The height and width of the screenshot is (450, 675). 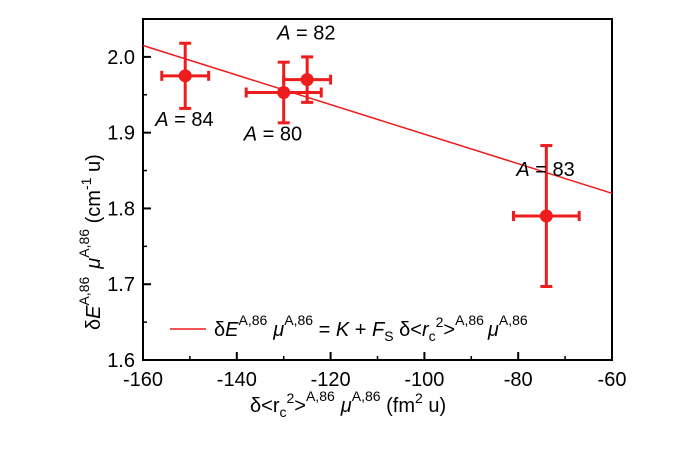 I want to click on y-tick-label: 1.7, so click(x=121, y=285).